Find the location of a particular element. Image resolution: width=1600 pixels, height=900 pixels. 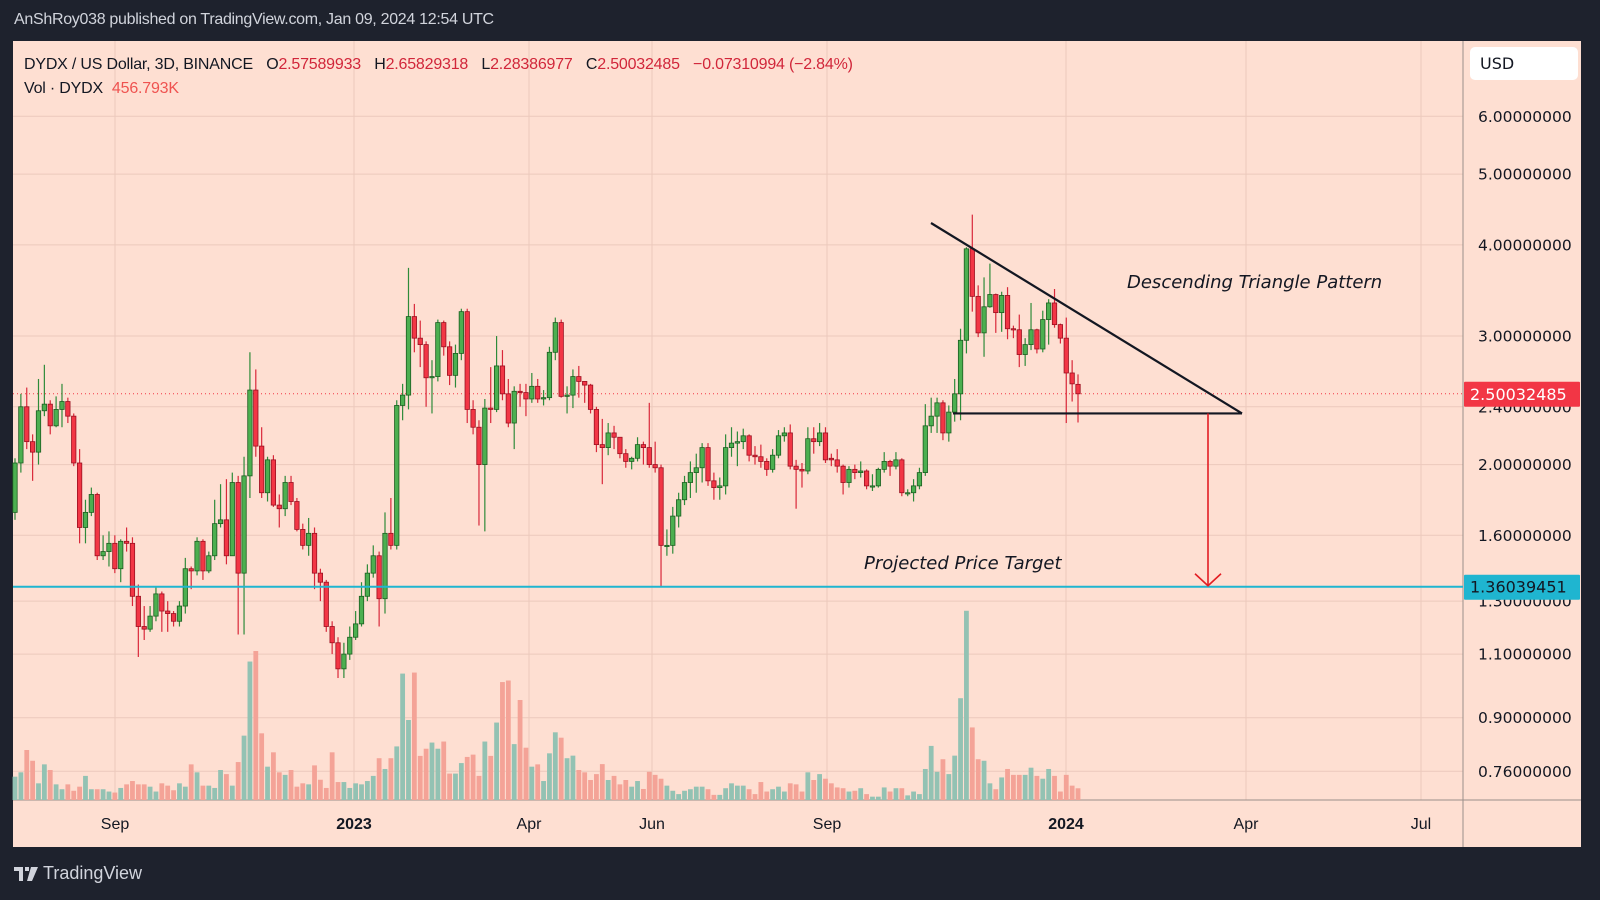

volume-row: Vol · DYDX 456.793K is located at coordinates (438, 89).